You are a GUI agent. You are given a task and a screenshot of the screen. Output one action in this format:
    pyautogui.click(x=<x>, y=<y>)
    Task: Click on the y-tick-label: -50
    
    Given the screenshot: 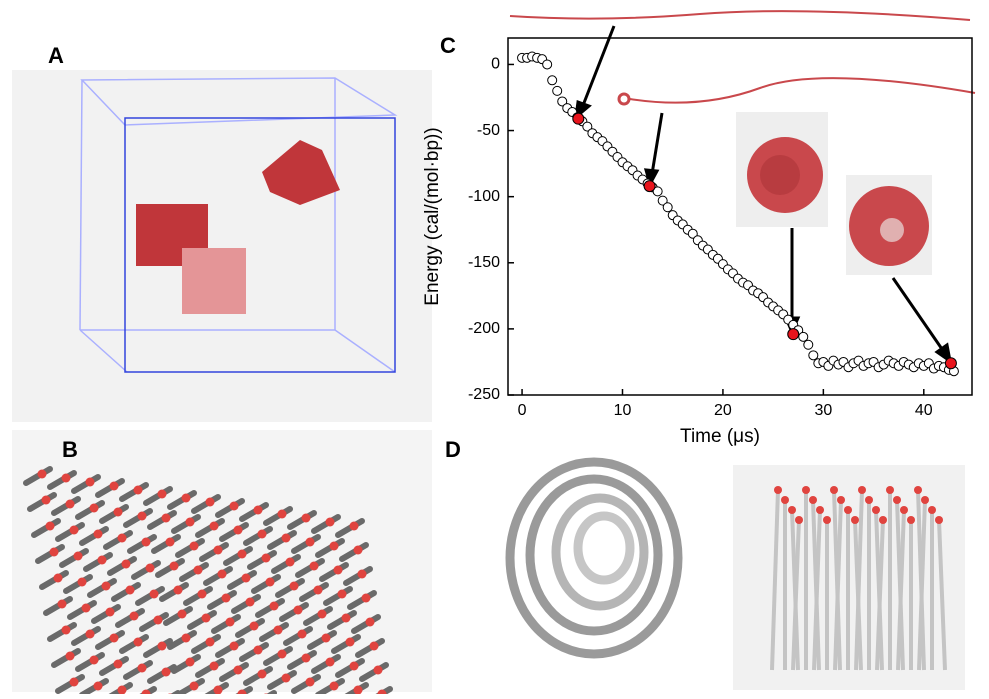 What is the action you would take?
    pyautogui.click(x=488, y=130)
    